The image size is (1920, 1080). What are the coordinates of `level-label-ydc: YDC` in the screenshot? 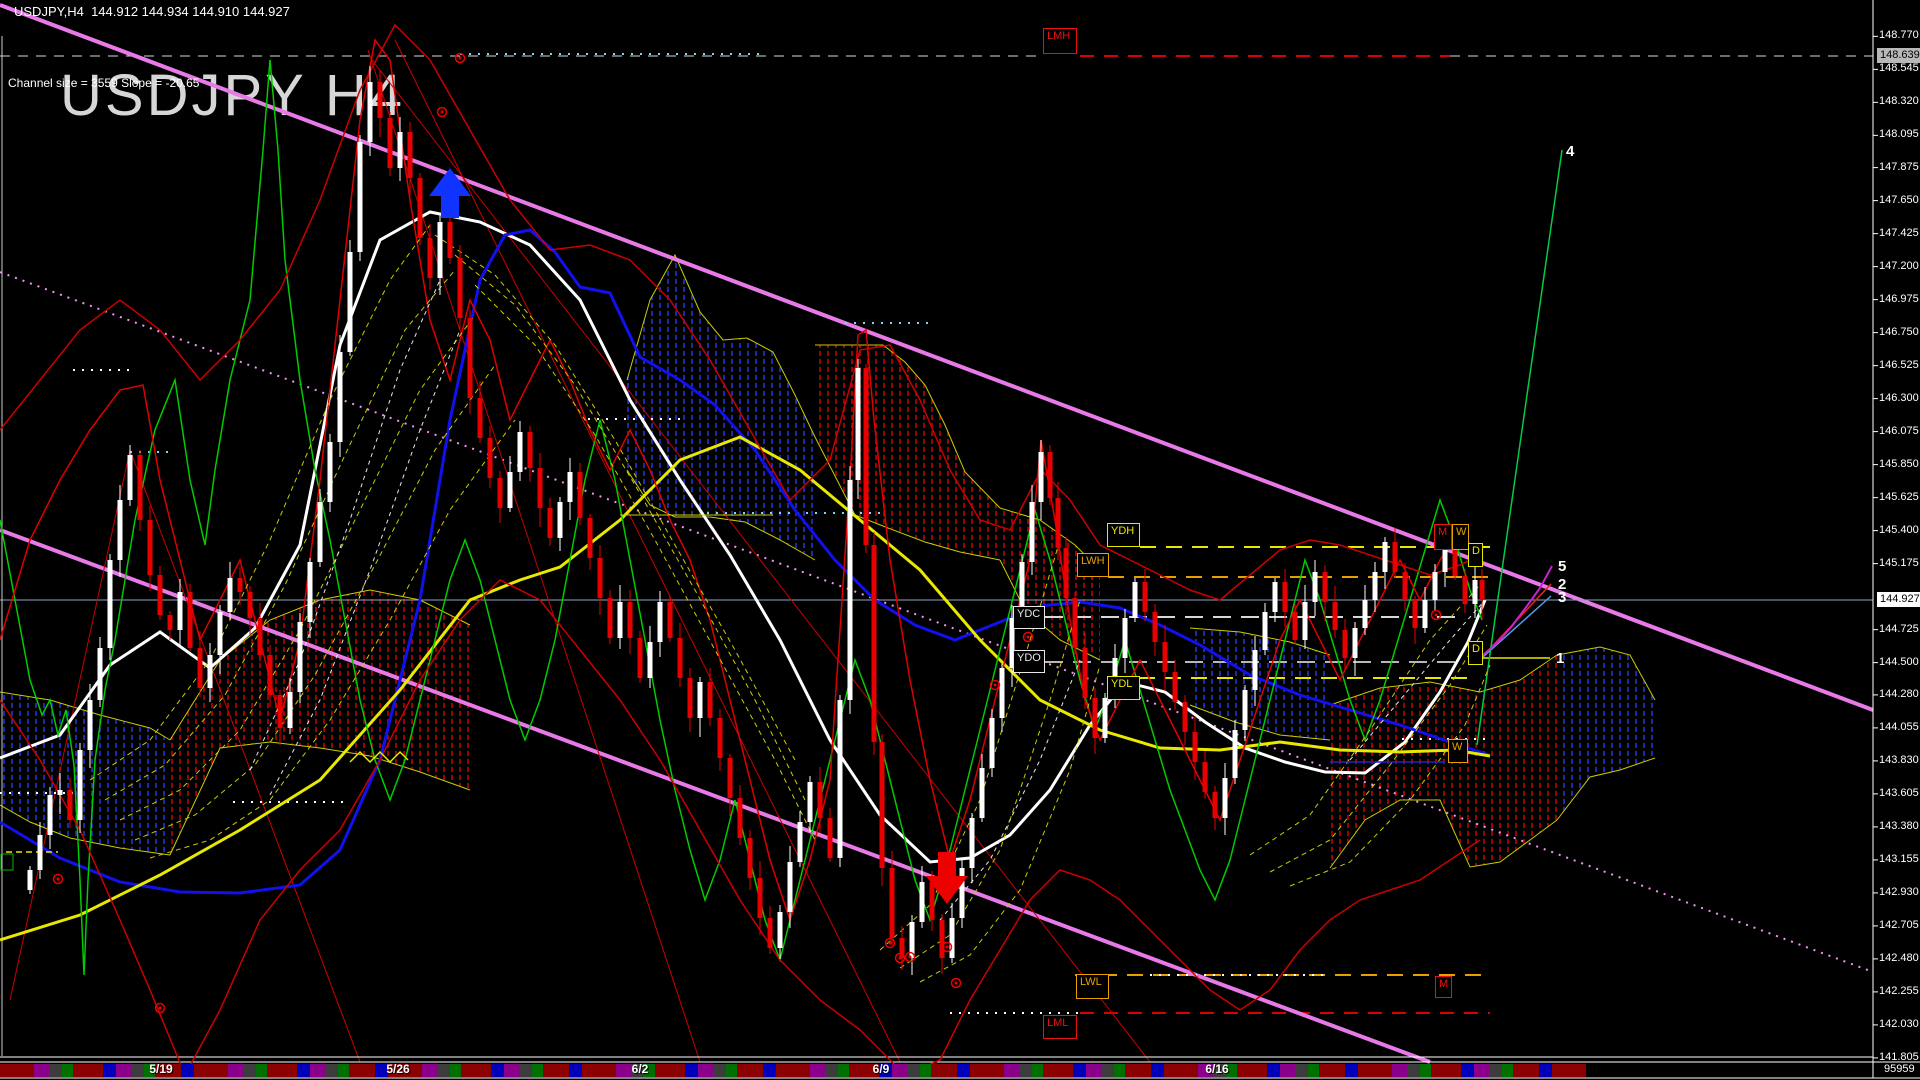 It's located at (1029, 617).